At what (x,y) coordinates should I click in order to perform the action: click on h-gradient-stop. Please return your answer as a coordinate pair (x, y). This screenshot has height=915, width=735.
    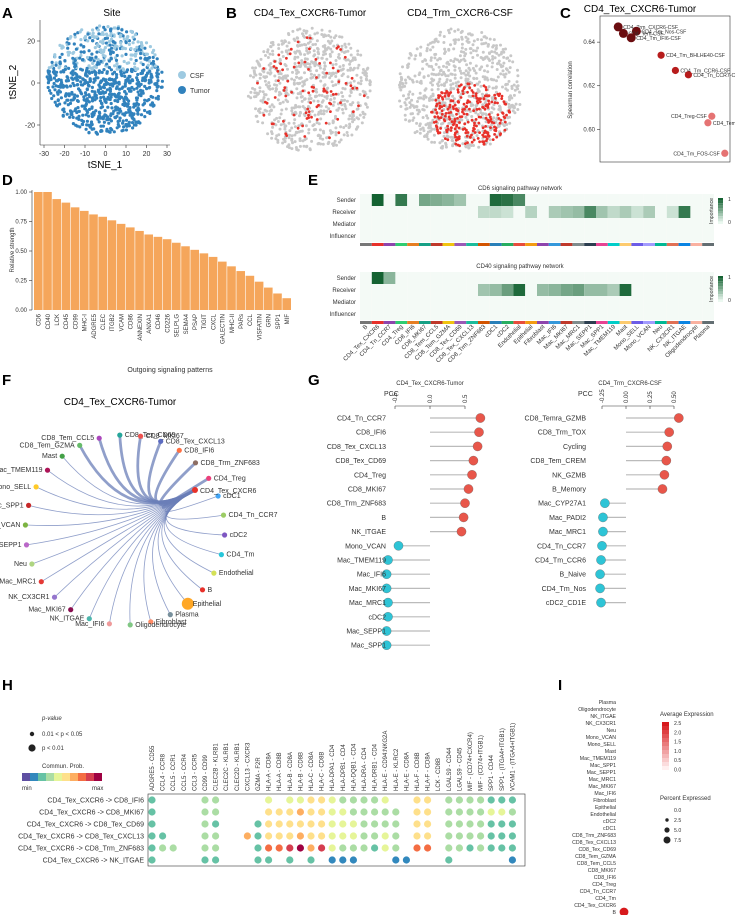
    Looking at the image, I should click on (82, 777).